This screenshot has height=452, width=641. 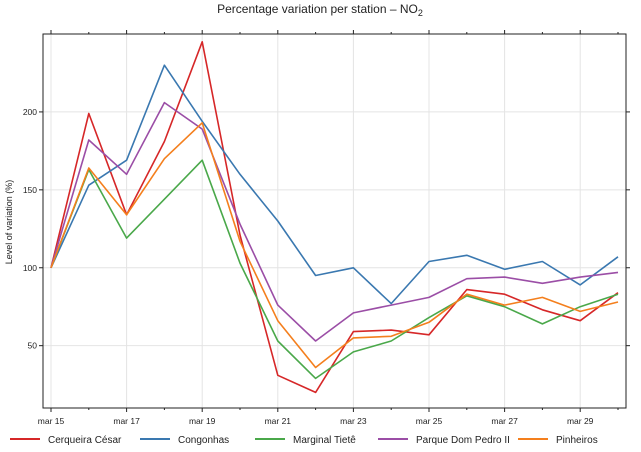 I want to click on y-tick-label: 200, so click(x=30, y=112).